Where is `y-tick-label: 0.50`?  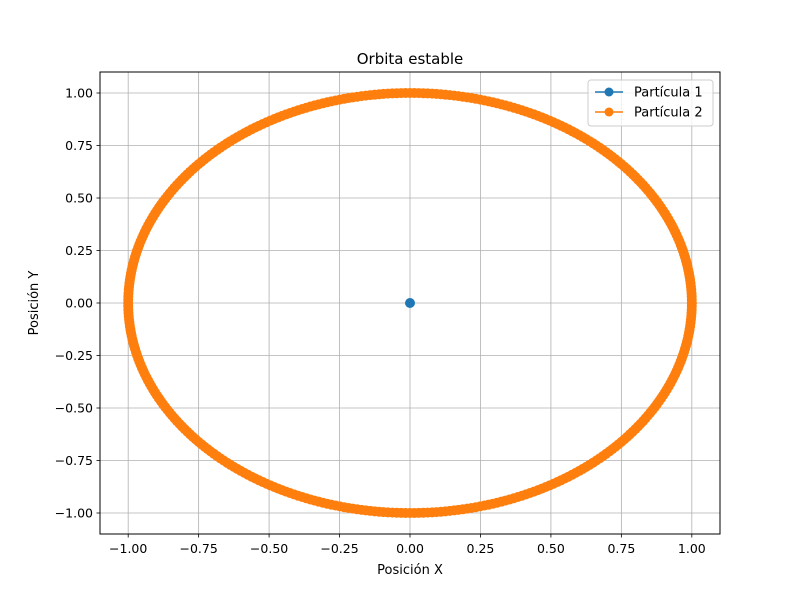 y-tick-label: 0.50 is located at coordinates (79, 198).